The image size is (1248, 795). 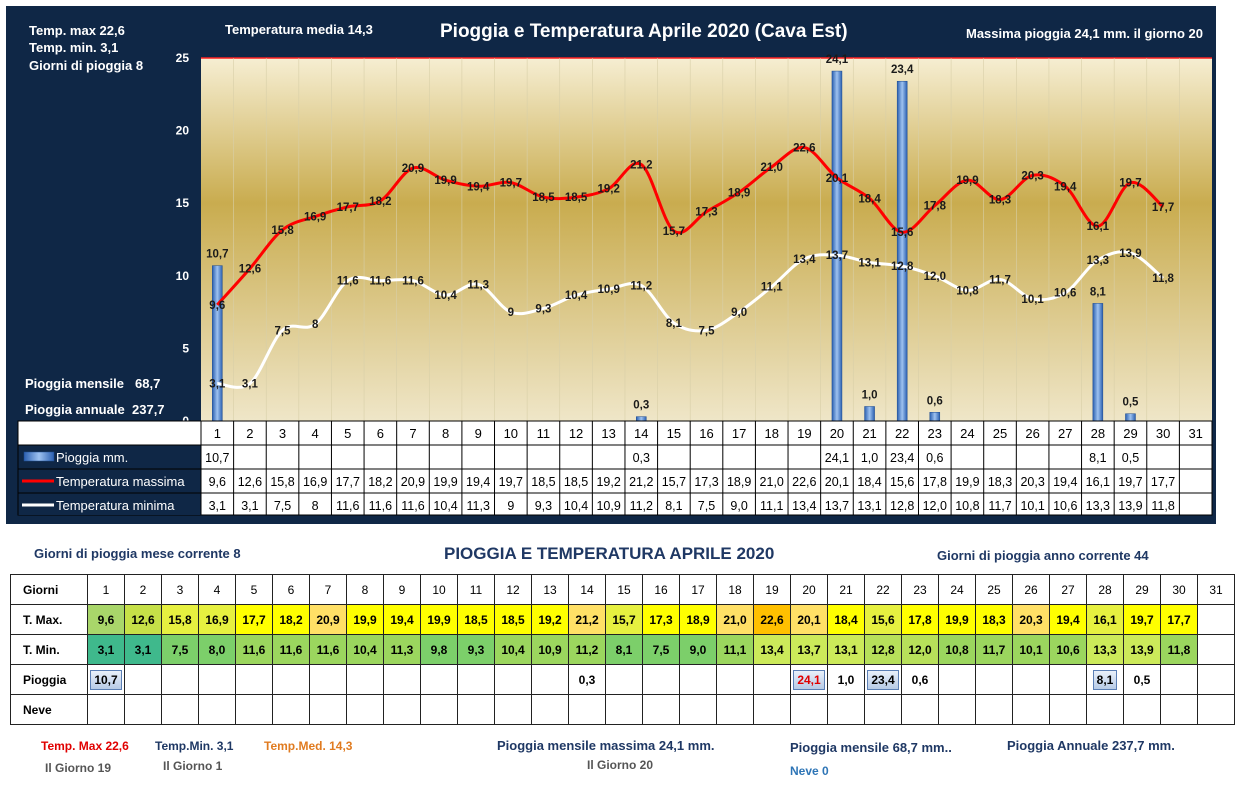 I want to click on chart-table-cell-tmax: 18,2, so click(x=380, y=482).